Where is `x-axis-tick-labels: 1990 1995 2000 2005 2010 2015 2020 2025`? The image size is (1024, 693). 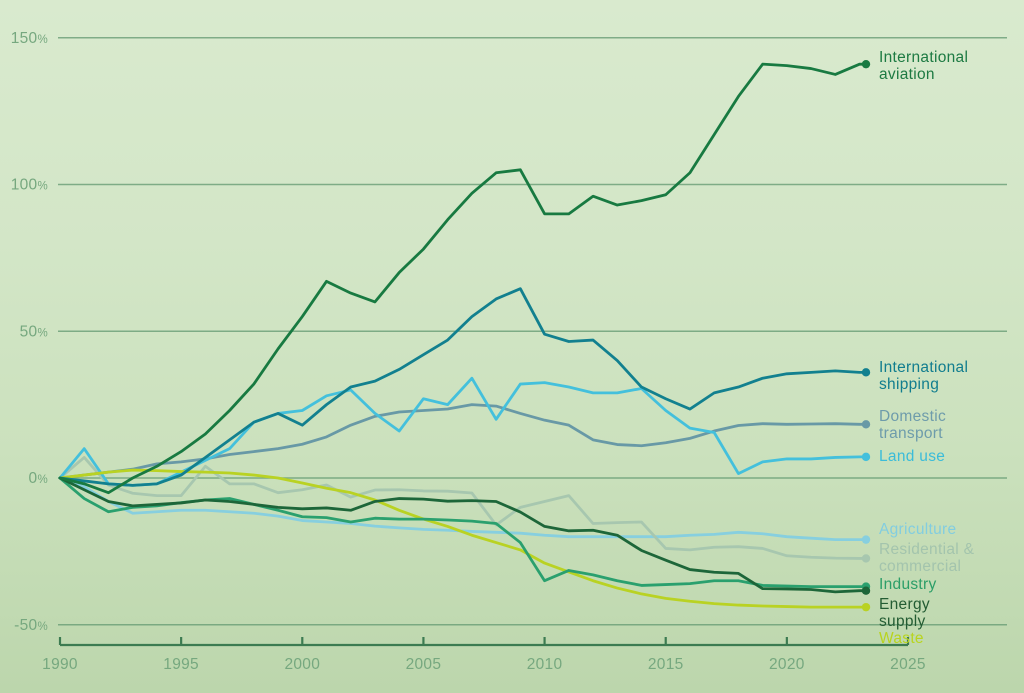
x-axis-tick-labels: 1990 1995 2000 2005 2010 2015 2020 2025 is located at coordinates (484, 664).